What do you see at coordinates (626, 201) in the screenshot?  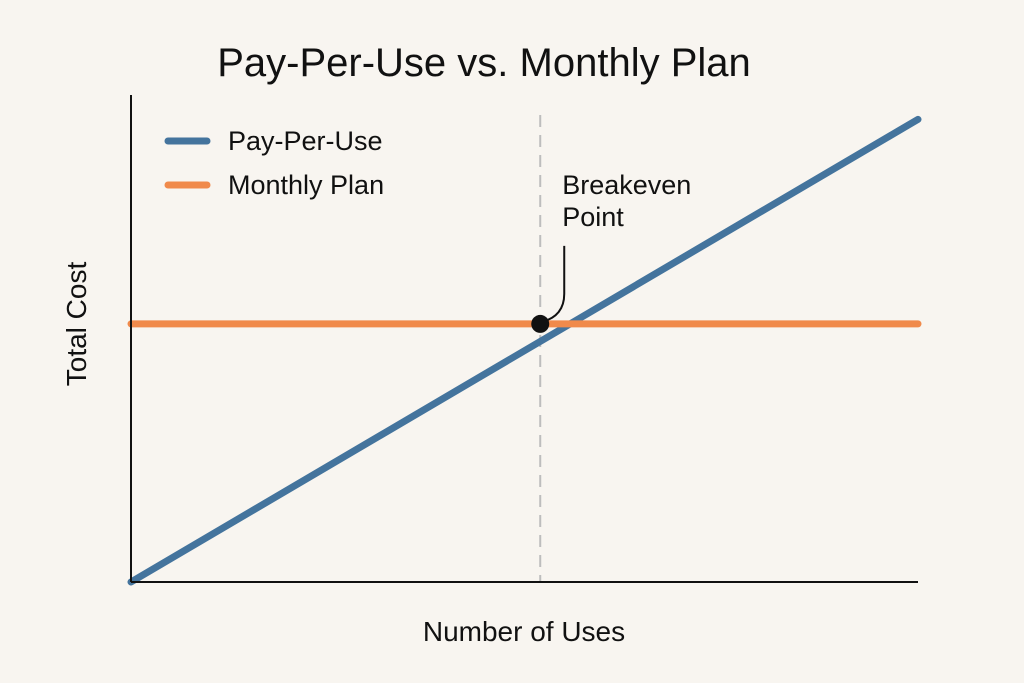 I see `annotation-label: Breakeven Point` at bounding box center [626, 201].